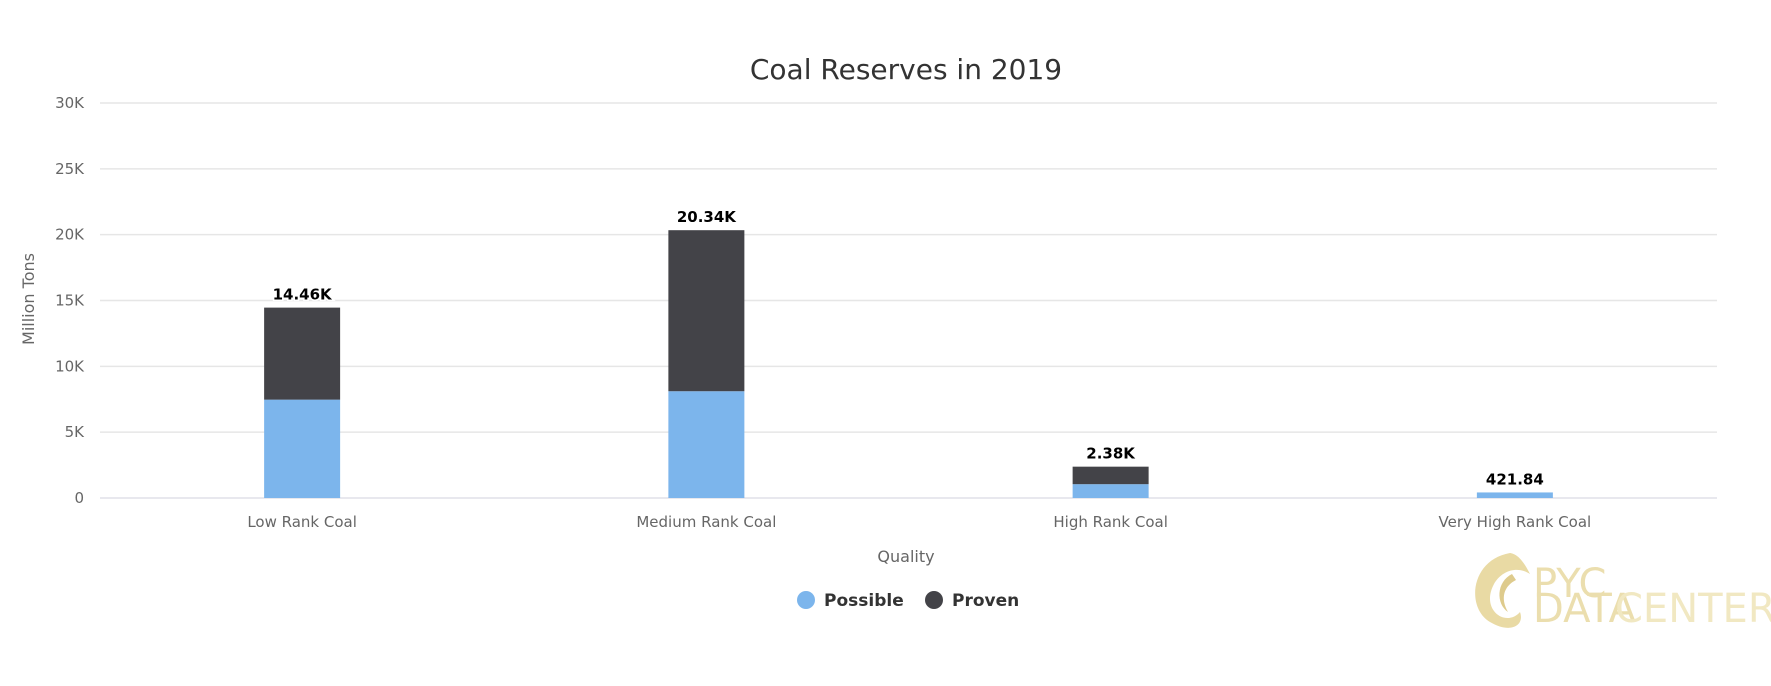  What do you see at coordinates (302, 522) in the screenshot?
I see `x-tick-label: Low Rank Coal` at bounding box center [302, 522].